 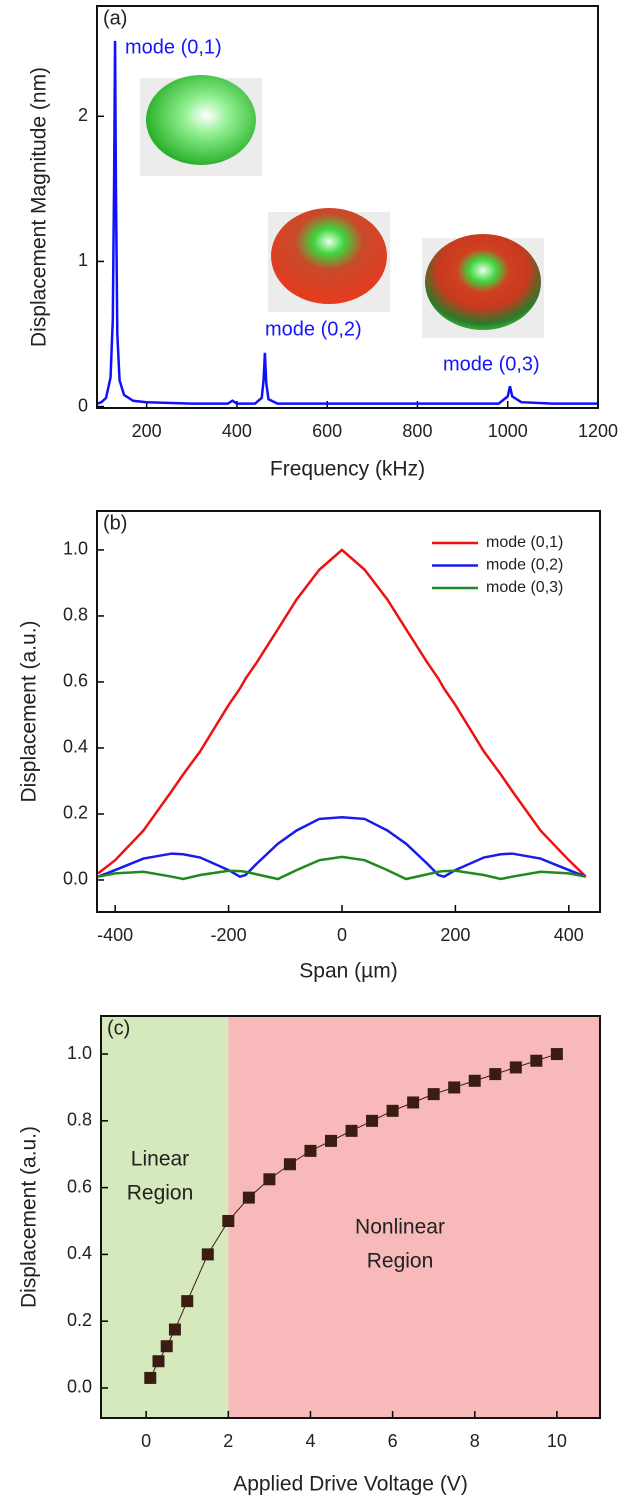 I want to click on panel-label: (b), so click(x=115, y=523).